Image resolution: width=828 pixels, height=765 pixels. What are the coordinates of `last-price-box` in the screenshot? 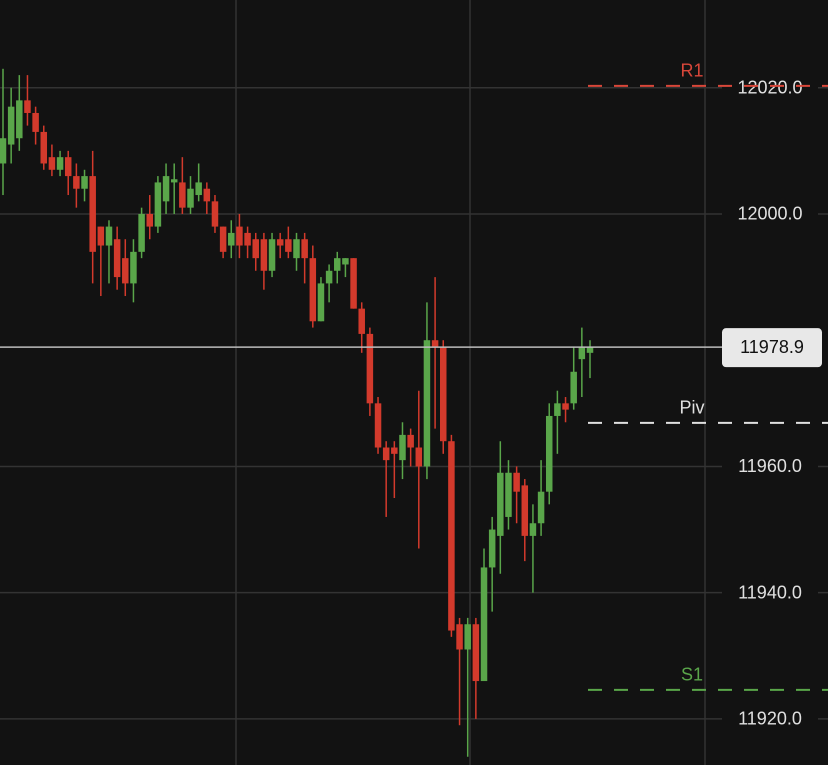 It's located at (772, 348).